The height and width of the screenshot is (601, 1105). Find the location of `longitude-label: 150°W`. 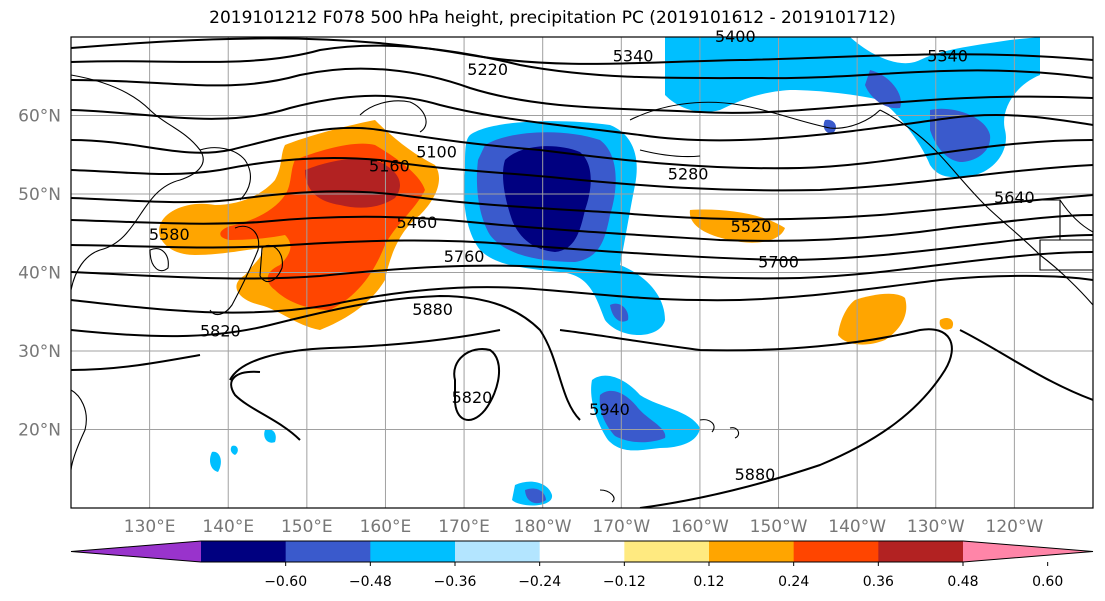

longitude-label: 150°W is located at coordinates (779, 527).